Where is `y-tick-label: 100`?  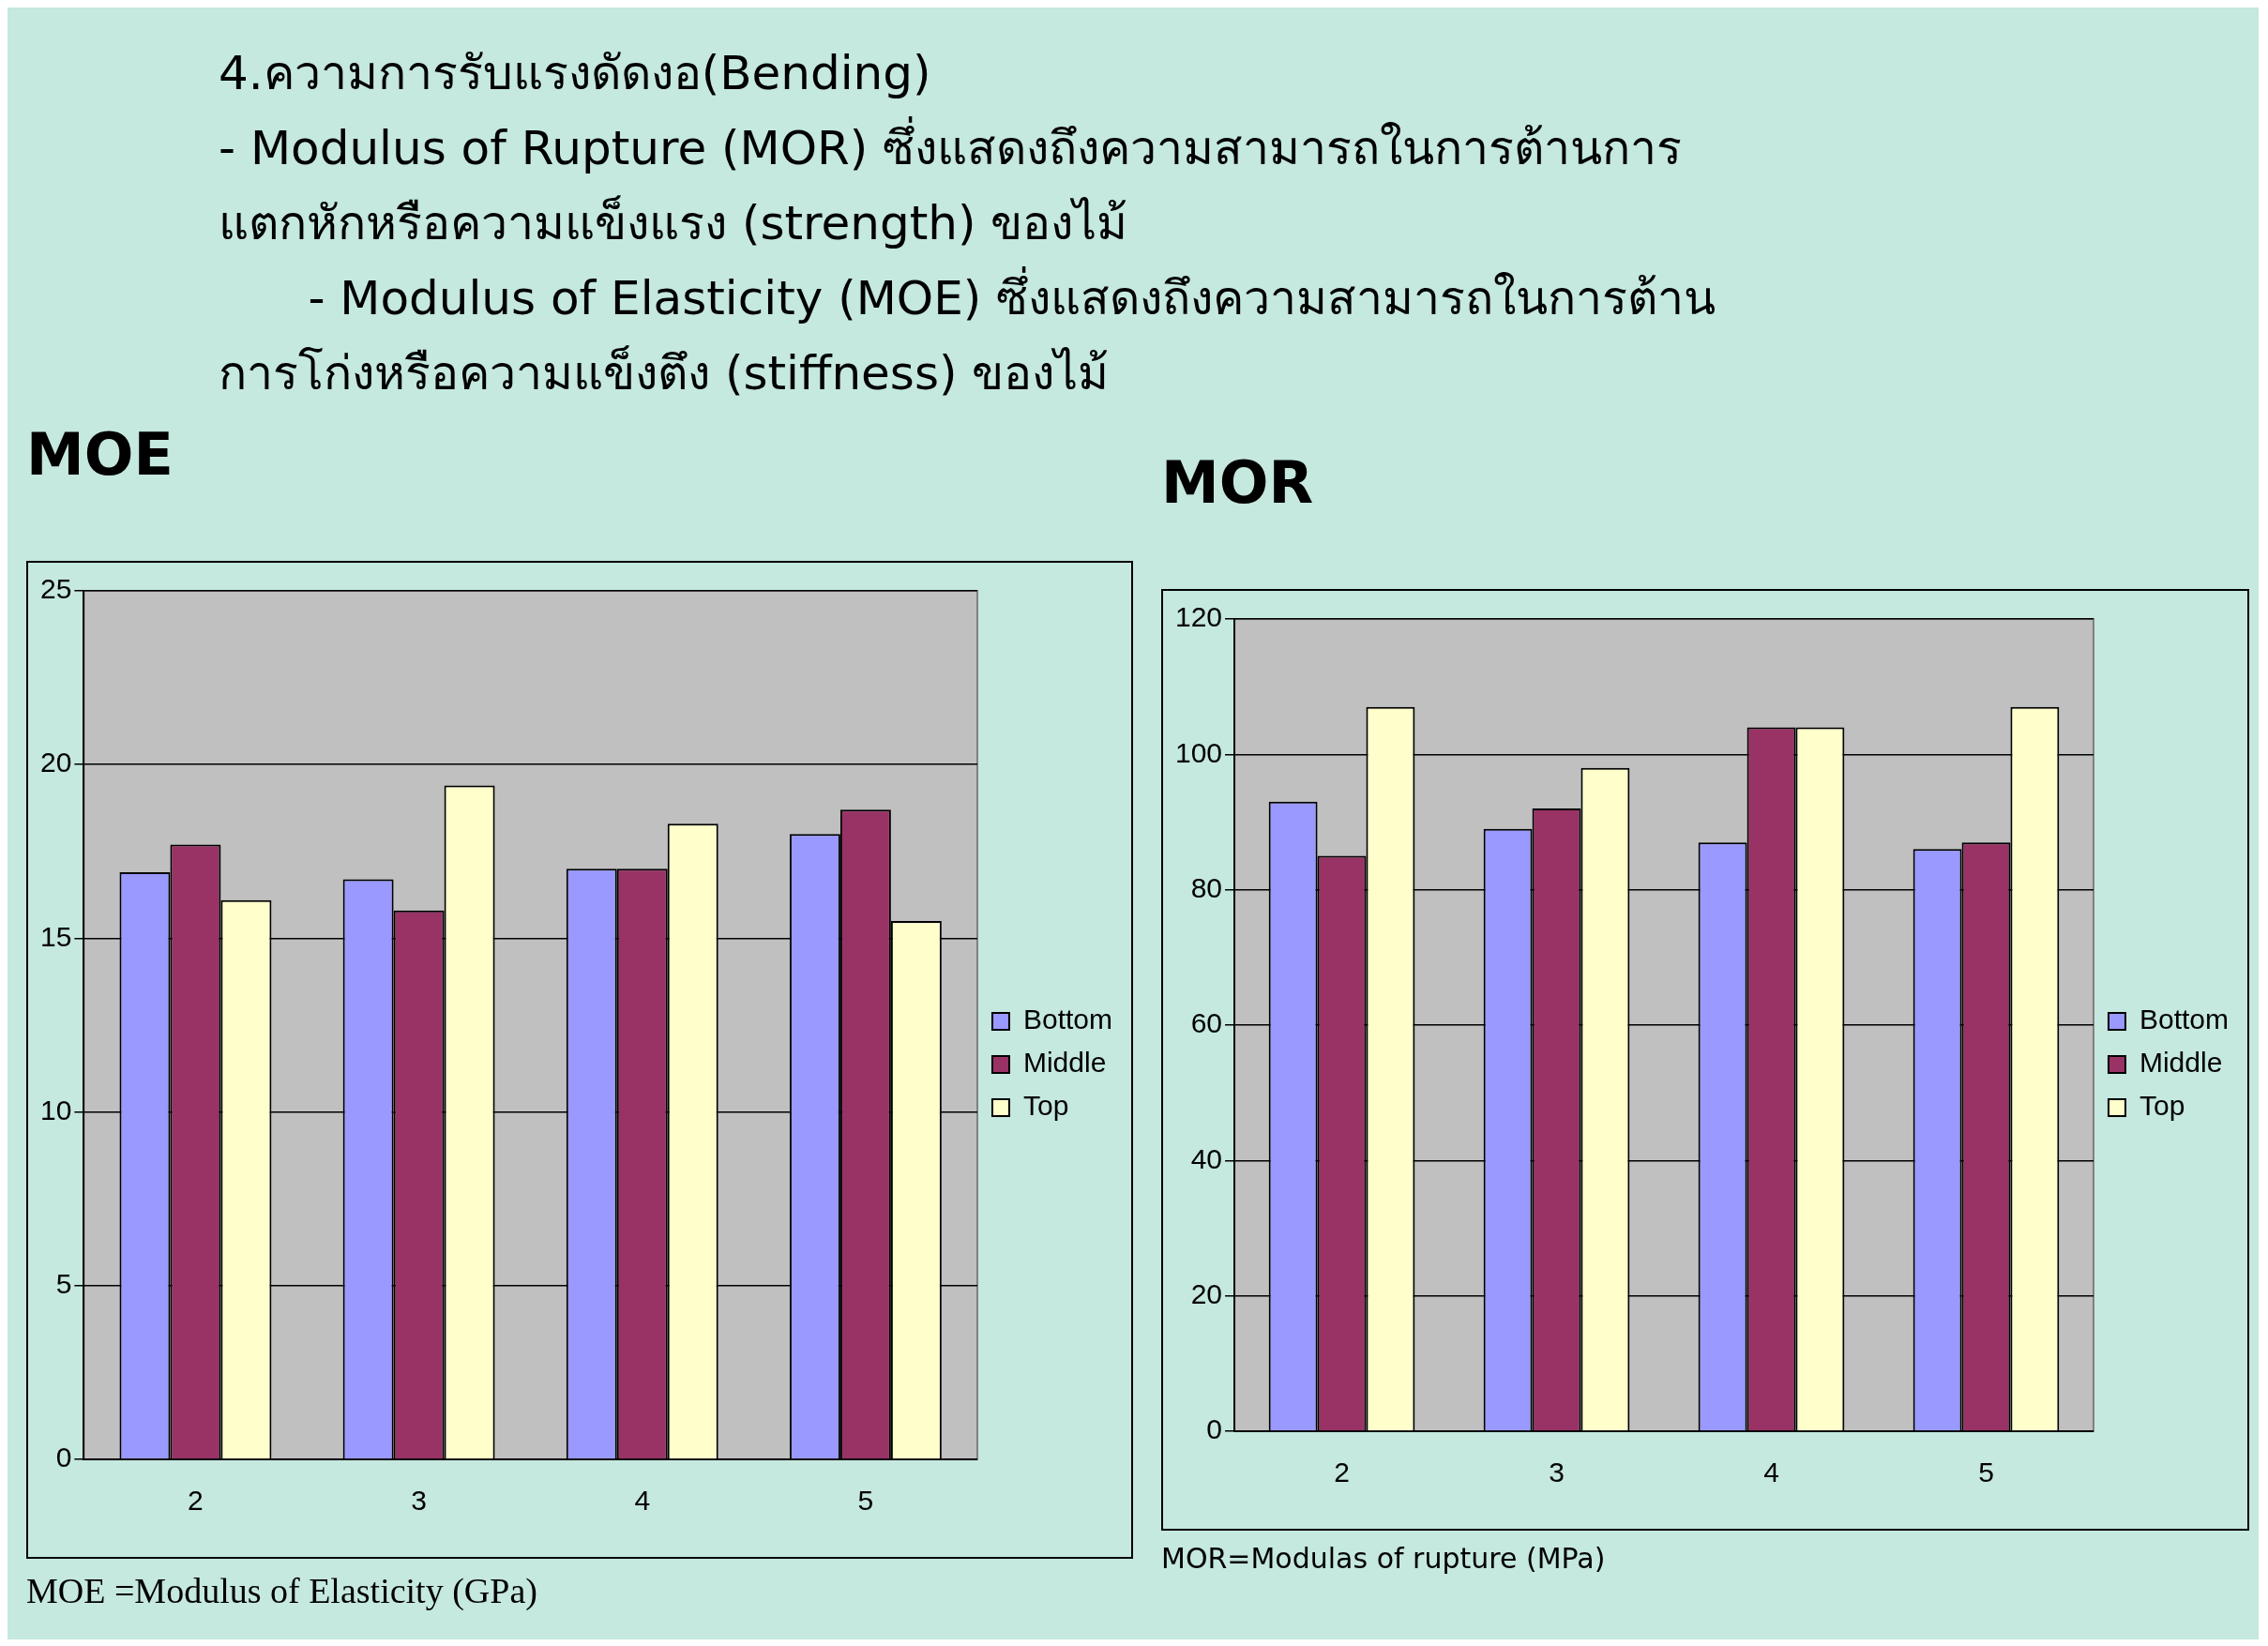
y-tick-label: 100 is located at coordinates (1198, 752).